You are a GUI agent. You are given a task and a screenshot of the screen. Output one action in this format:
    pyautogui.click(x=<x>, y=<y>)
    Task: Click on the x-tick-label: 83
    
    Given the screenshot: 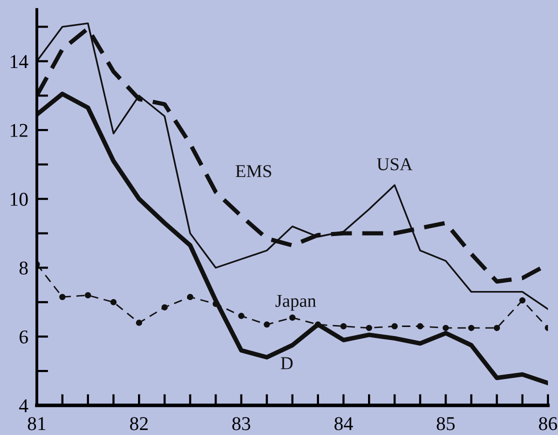 What is the action you would take?
    pyautogui.click(x=241, y=423)
    